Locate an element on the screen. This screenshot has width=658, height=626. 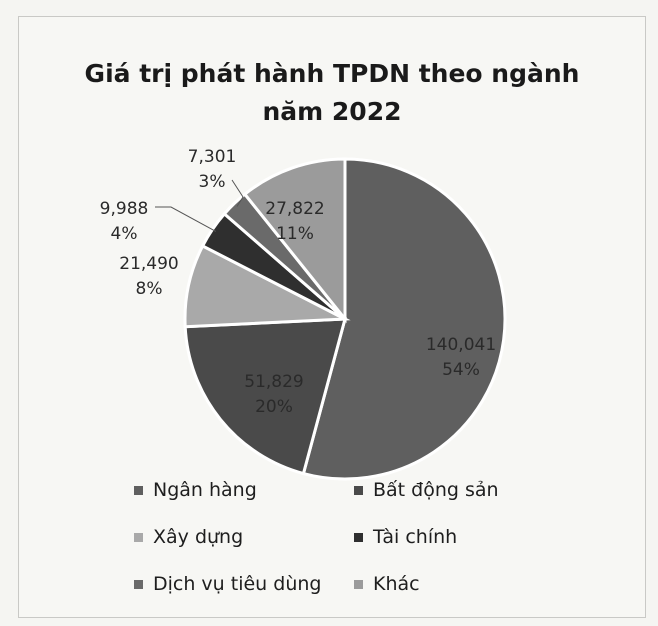
legend-item-1: Bất động sản is located at coordinates (426, 490).